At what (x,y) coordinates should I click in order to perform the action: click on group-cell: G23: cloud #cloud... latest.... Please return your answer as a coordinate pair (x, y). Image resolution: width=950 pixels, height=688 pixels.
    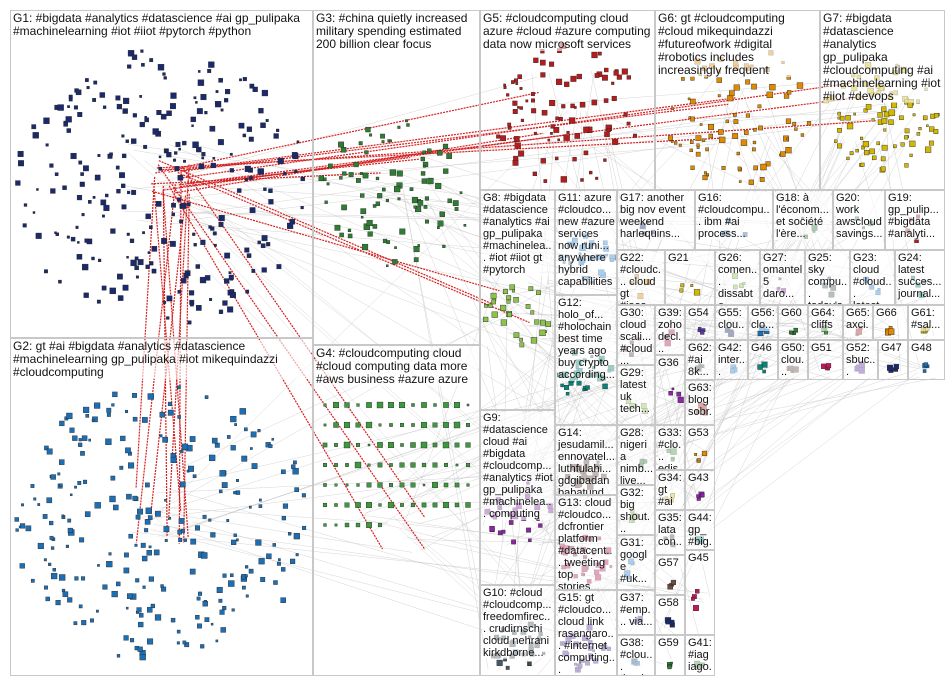
    Looking at the image, I should click on (872, 277).